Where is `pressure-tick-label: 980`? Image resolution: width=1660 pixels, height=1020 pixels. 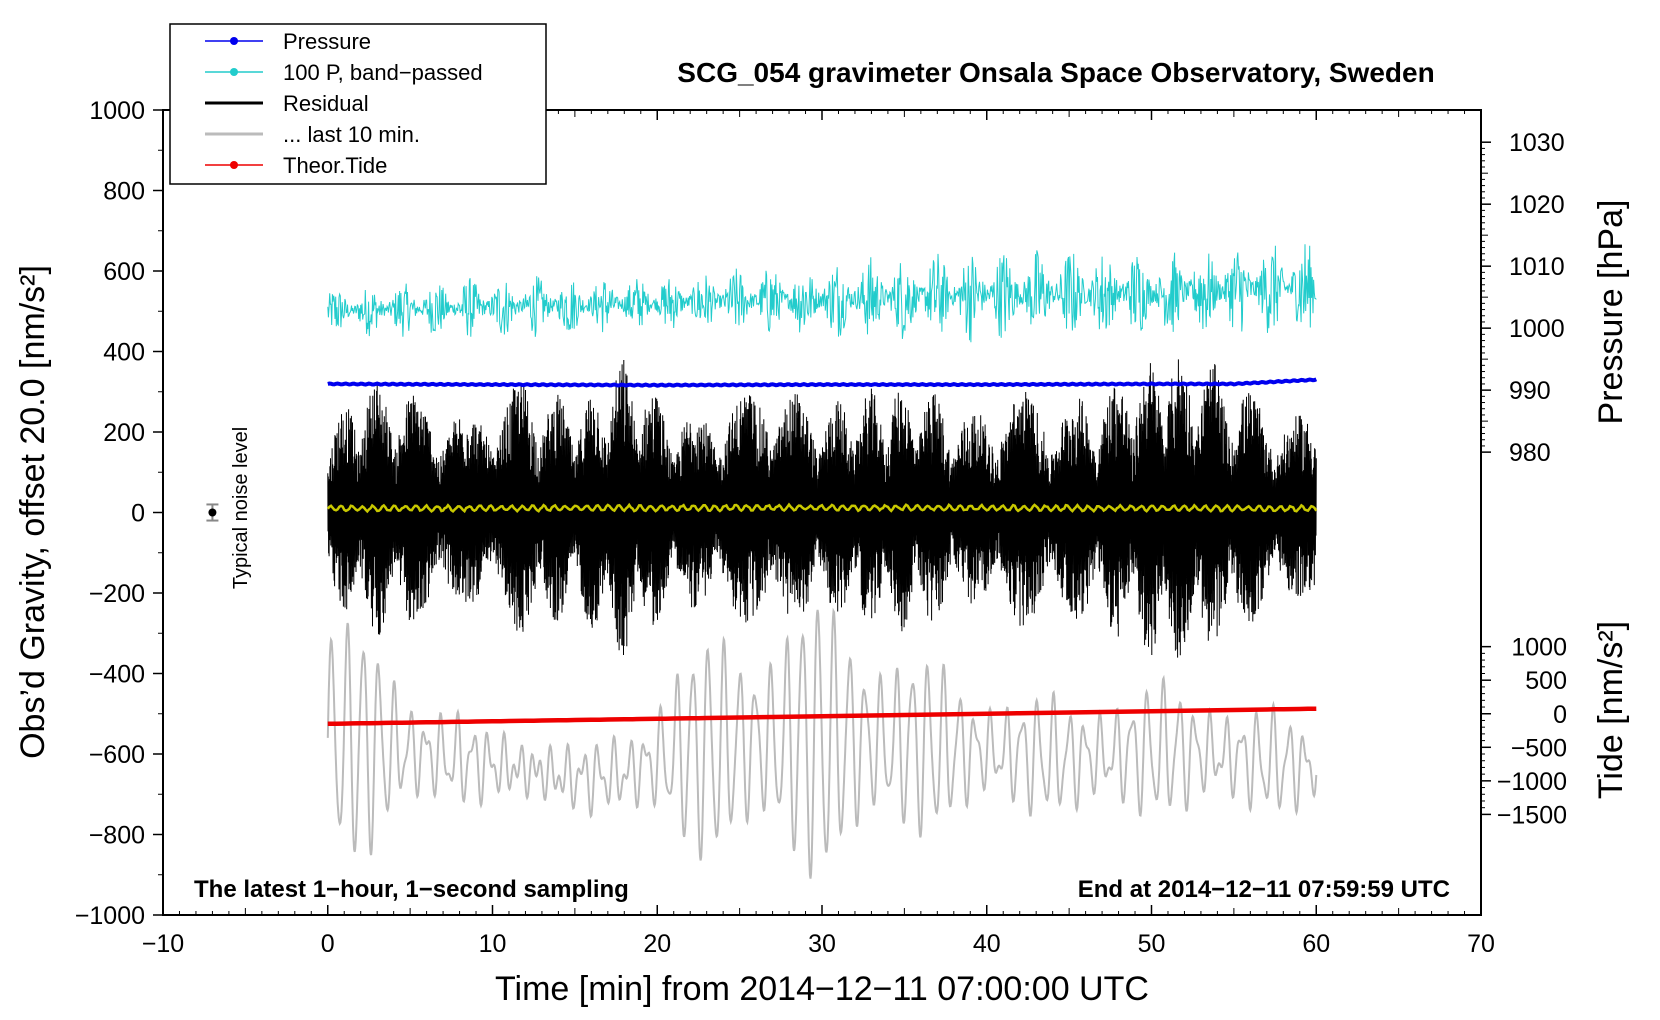 pressure-tick-label: 980 is located at coordinates (1530, 453).